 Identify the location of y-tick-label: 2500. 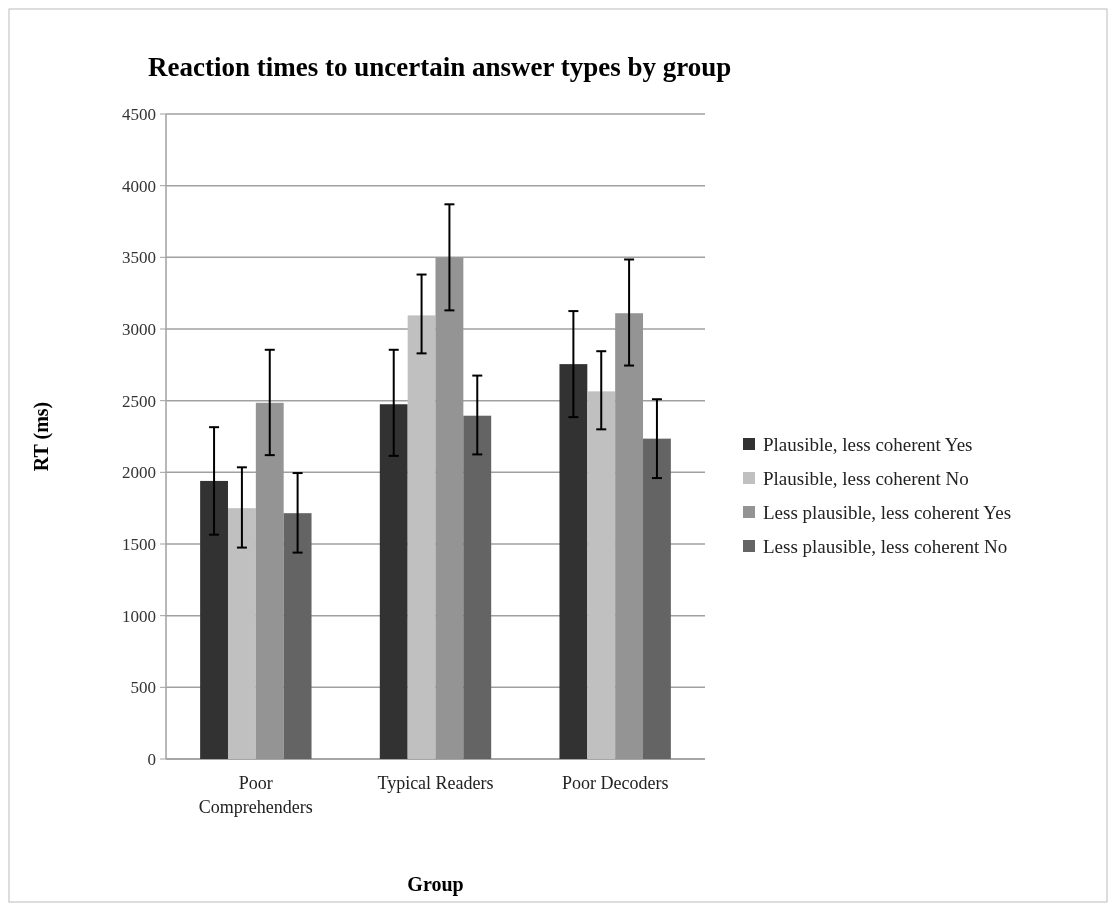
(139, 401).